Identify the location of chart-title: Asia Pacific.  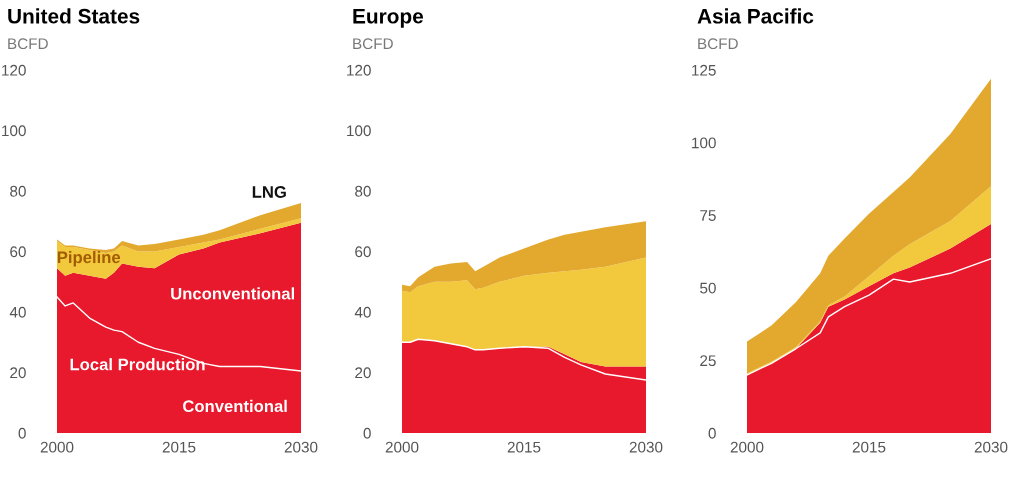
(755, 16).